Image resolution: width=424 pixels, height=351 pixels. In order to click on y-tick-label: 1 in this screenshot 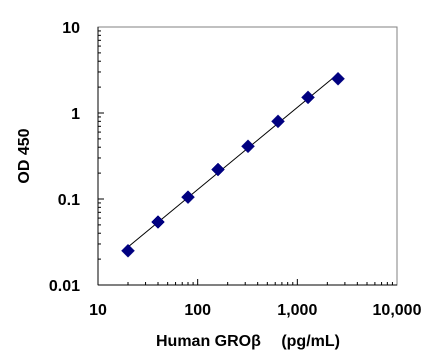, I will do `click(75, 114)`.